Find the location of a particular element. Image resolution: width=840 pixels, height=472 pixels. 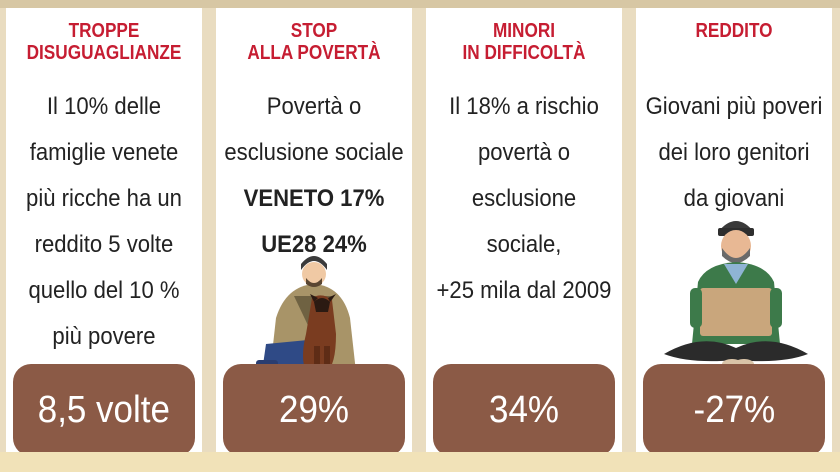

card-line: quello del 10 % is located at coordinates (104, 290).